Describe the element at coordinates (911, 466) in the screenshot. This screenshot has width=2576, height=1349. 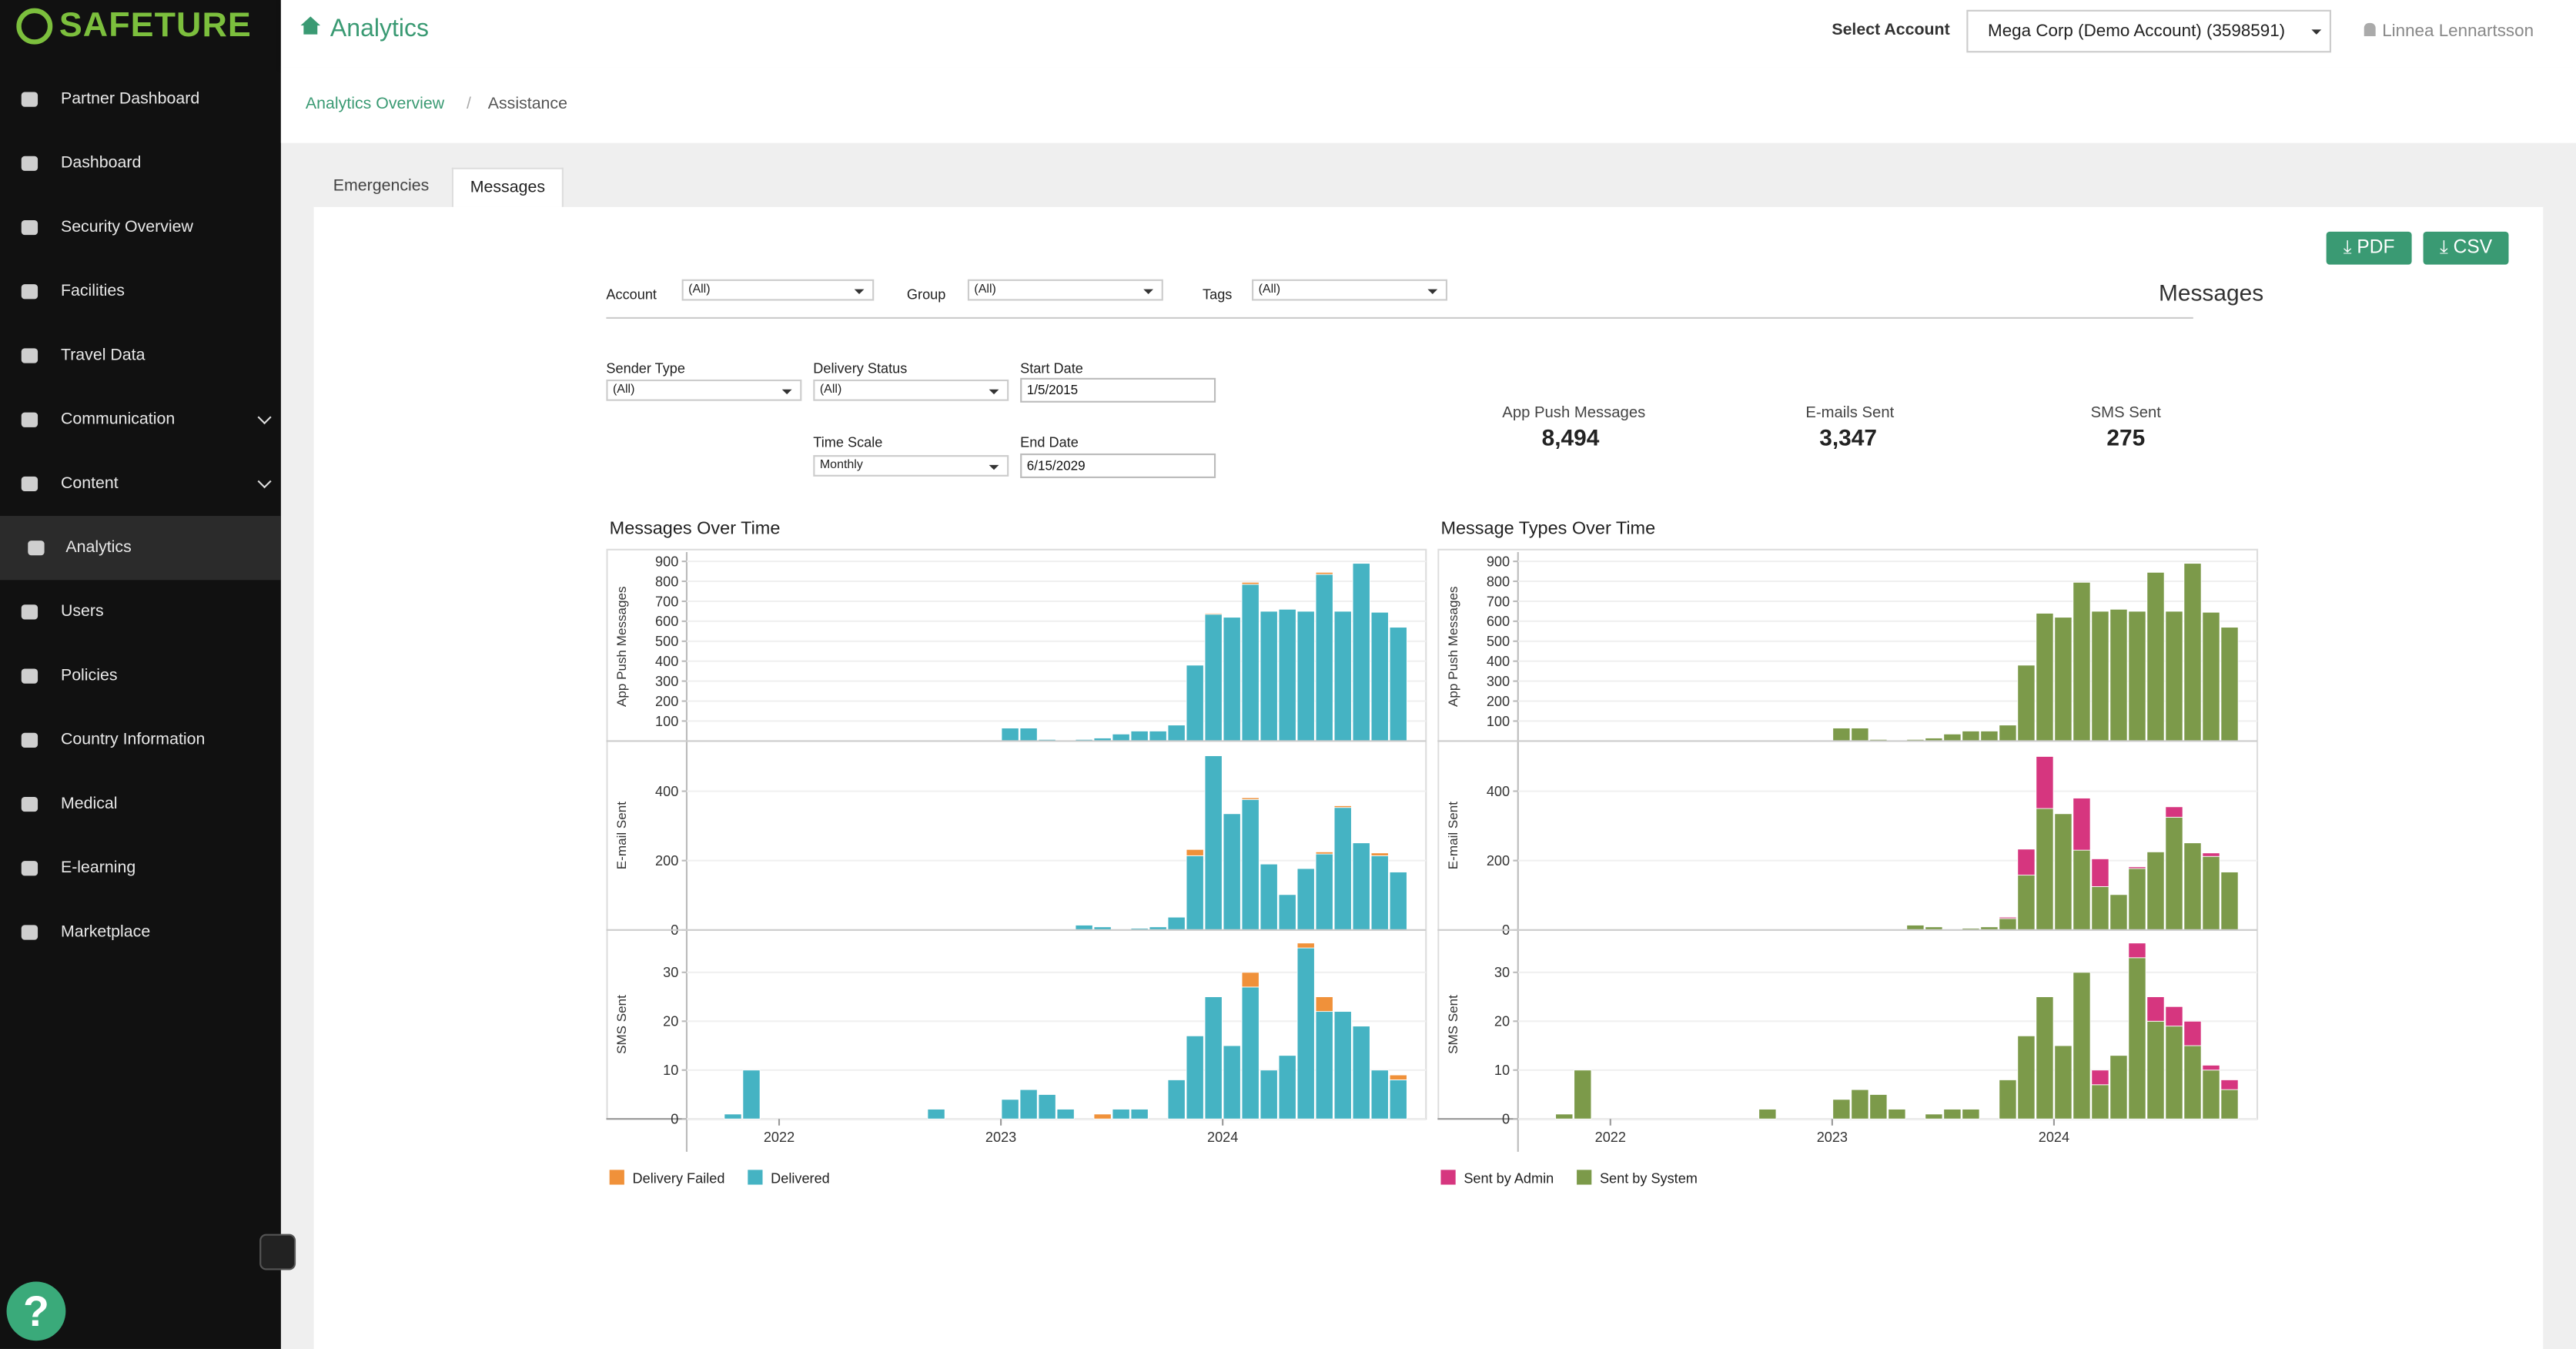
I see `filter-select: Monthly` at that location.